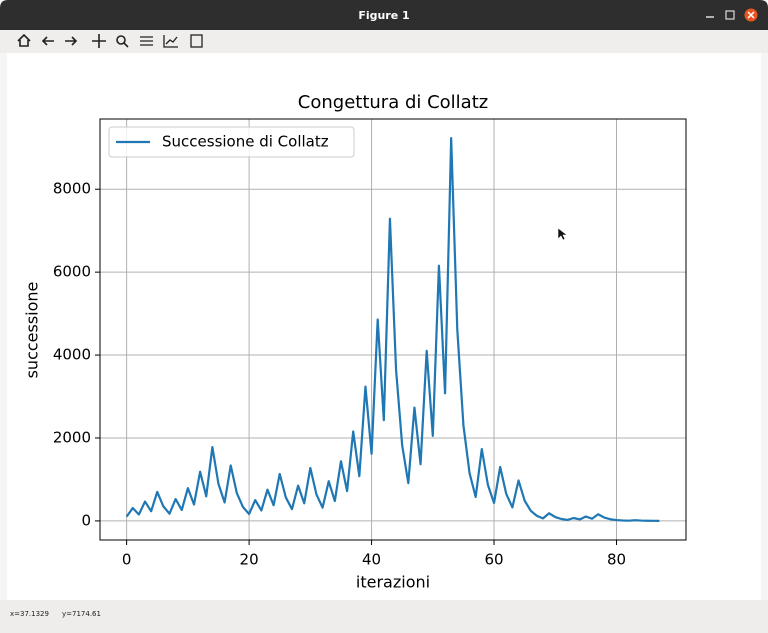 Image resolution: width=768 pixels, height=633 pixels. What do you see at coordinates (24, 40) in the screenshot?
I see `home-button` at bounding box center [24, 40].